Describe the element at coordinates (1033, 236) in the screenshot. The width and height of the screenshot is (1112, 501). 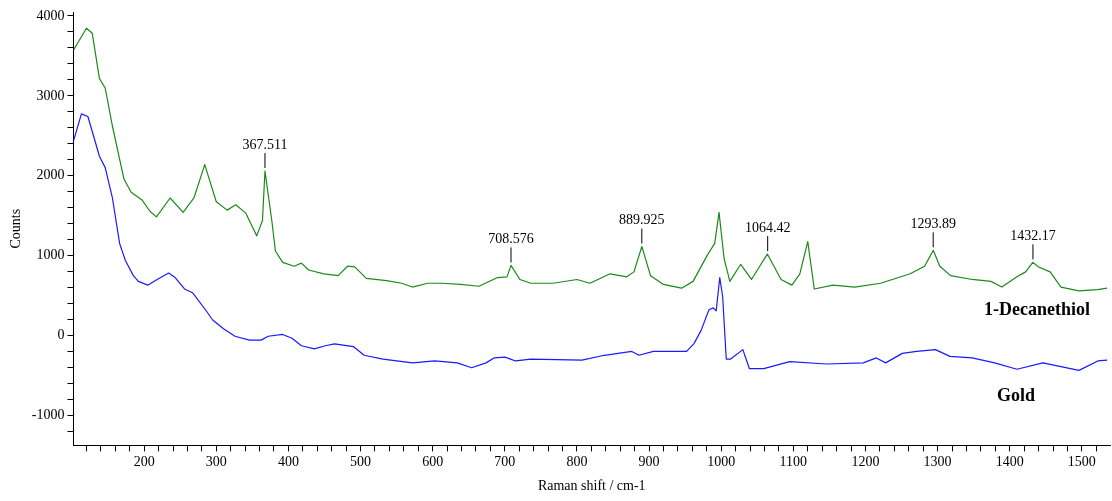
I see `annotation: 1432.17` at that location.